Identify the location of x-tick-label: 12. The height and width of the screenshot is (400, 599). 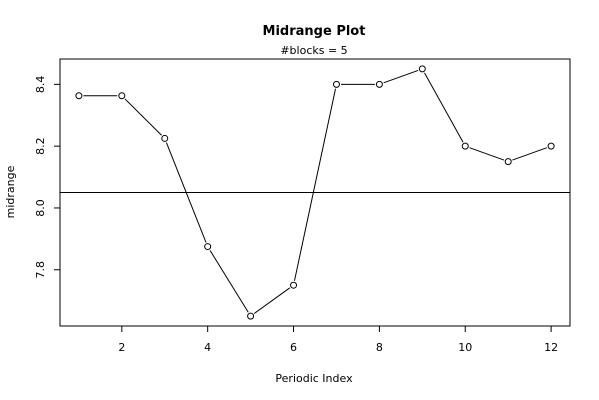
(551, 347).